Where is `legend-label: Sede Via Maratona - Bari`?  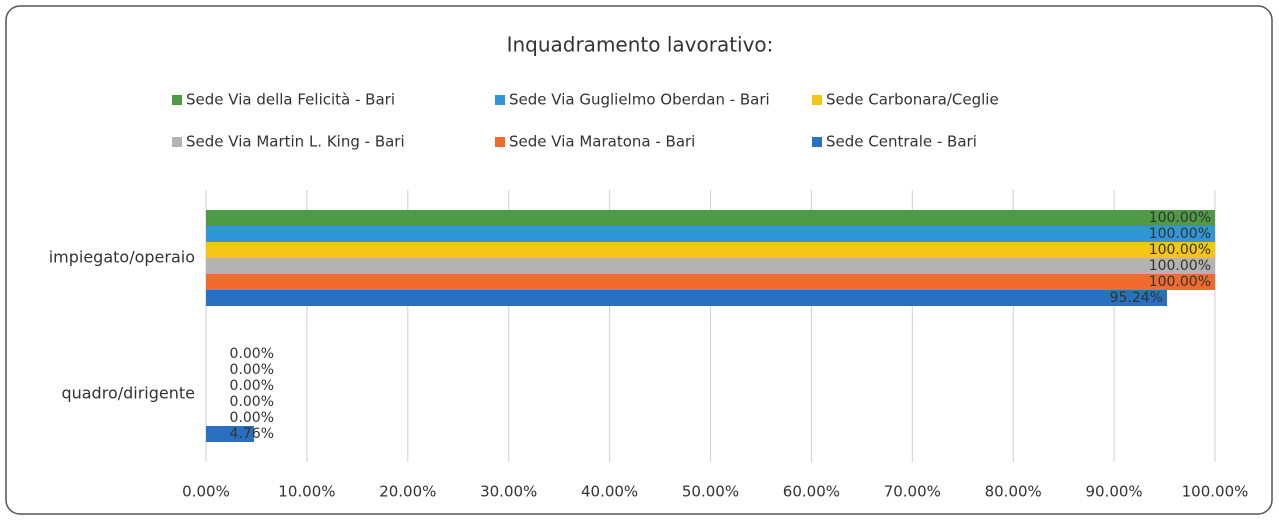 legend-label: Sede Via Maratona - Bari is located at coordinates (602, 142).